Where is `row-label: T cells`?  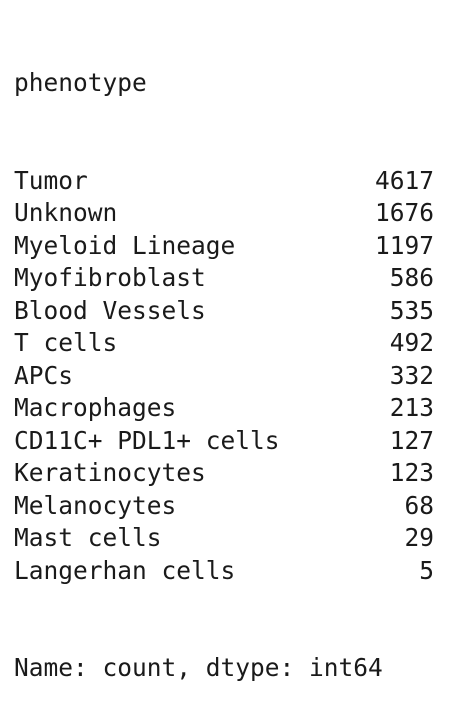
row-label: T cells is located at coordinates (66, 342).